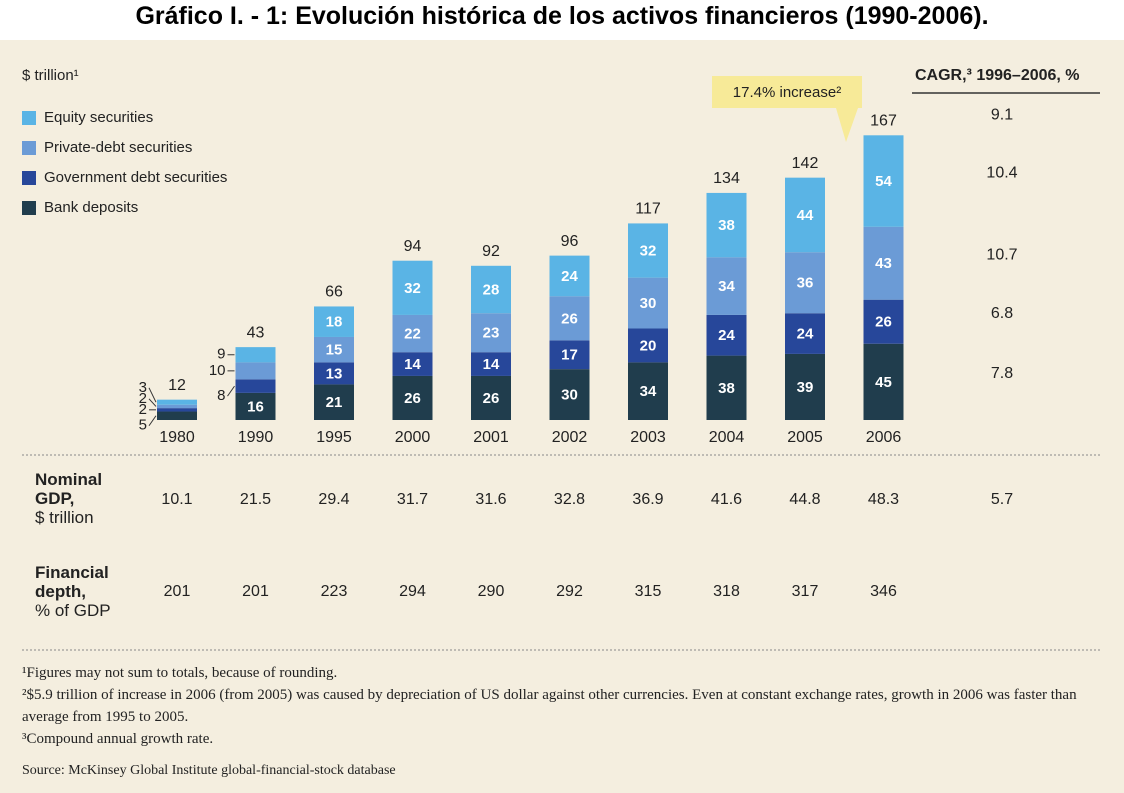  What do you see at coordinates (69, 489) in the screenshot?
I see `row-title: Nominal GDP,` at bounding box center [69, 489].